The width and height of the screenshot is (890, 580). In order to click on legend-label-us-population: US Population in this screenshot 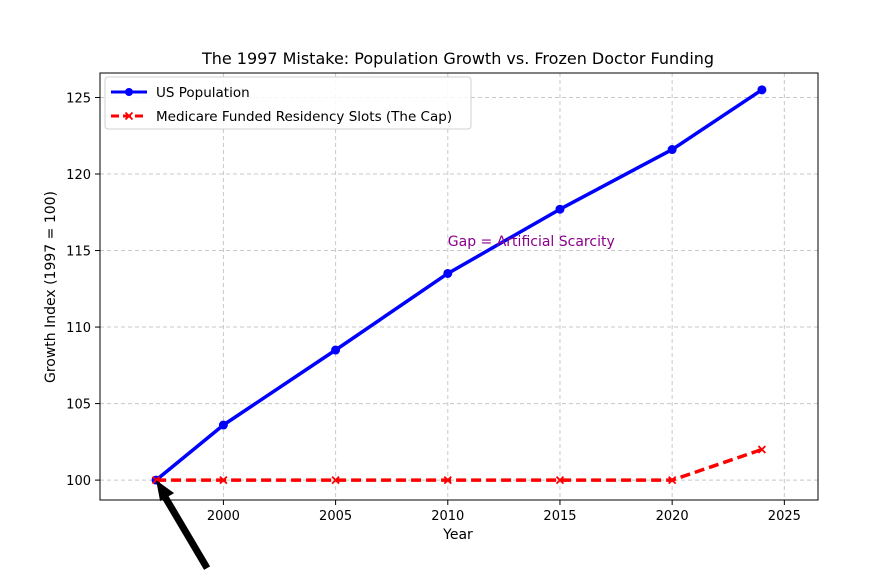, I will do `click(203, 93)`.